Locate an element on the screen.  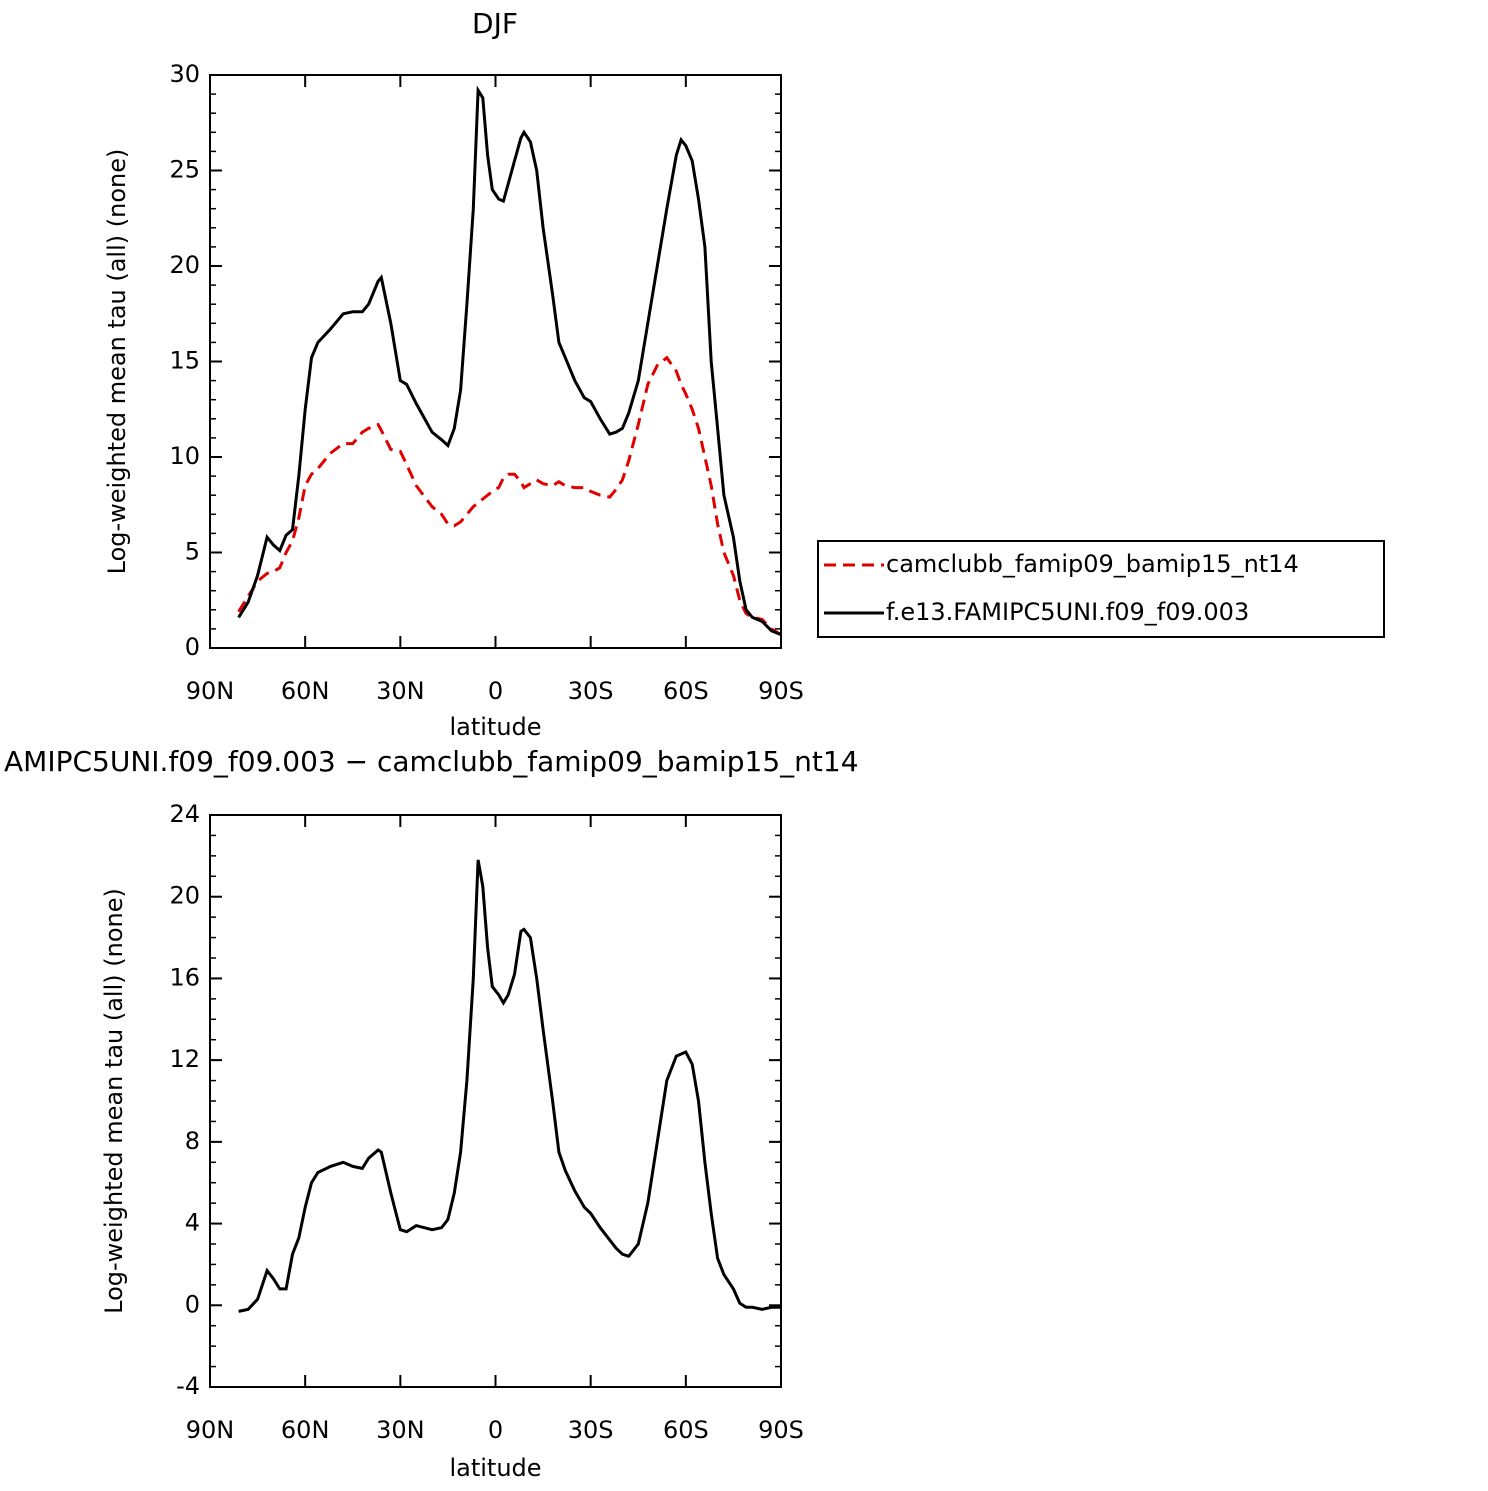
y-tick-label: -4 is located at coordinates (188, 1386).